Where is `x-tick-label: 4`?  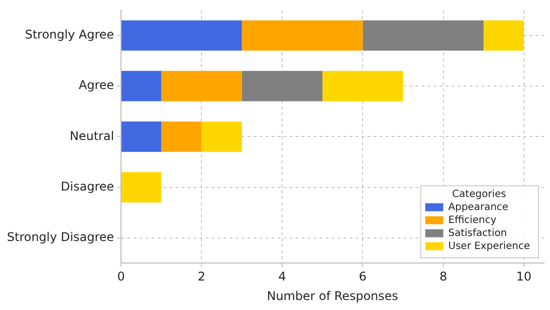 x-tick-label: 4 is located at coordinates (282, 277).